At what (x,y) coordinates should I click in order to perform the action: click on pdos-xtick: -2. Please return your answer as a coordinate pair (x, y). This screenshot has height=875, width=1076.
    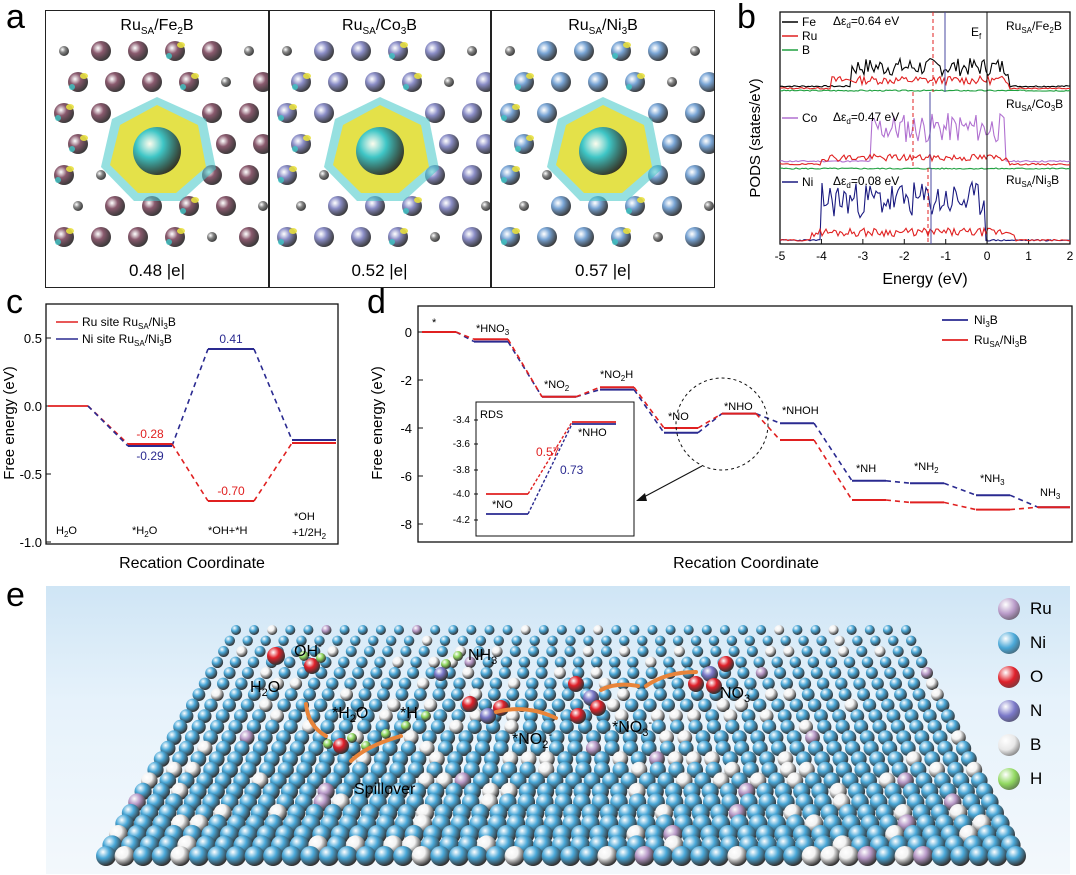
    Looking at the image, I should click on (904, 256).